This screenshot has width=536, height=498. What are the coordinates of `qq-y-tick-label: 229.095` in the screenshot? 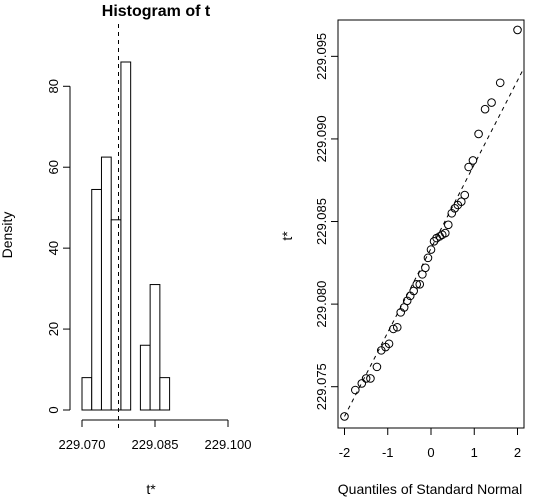 It's located at (321, 56).